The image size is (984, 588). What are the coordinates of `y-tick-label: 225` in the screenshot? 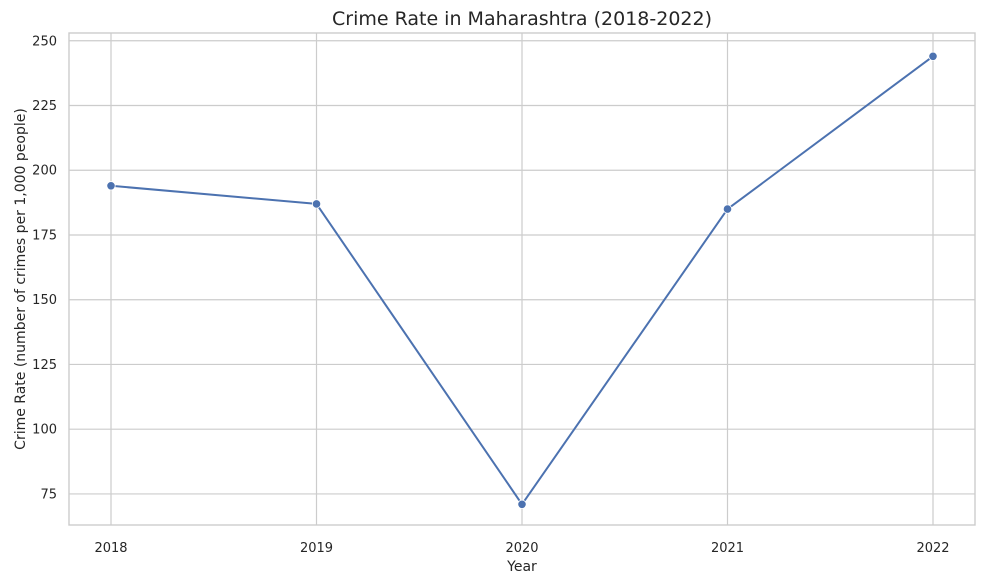 It's located at (44, 106).